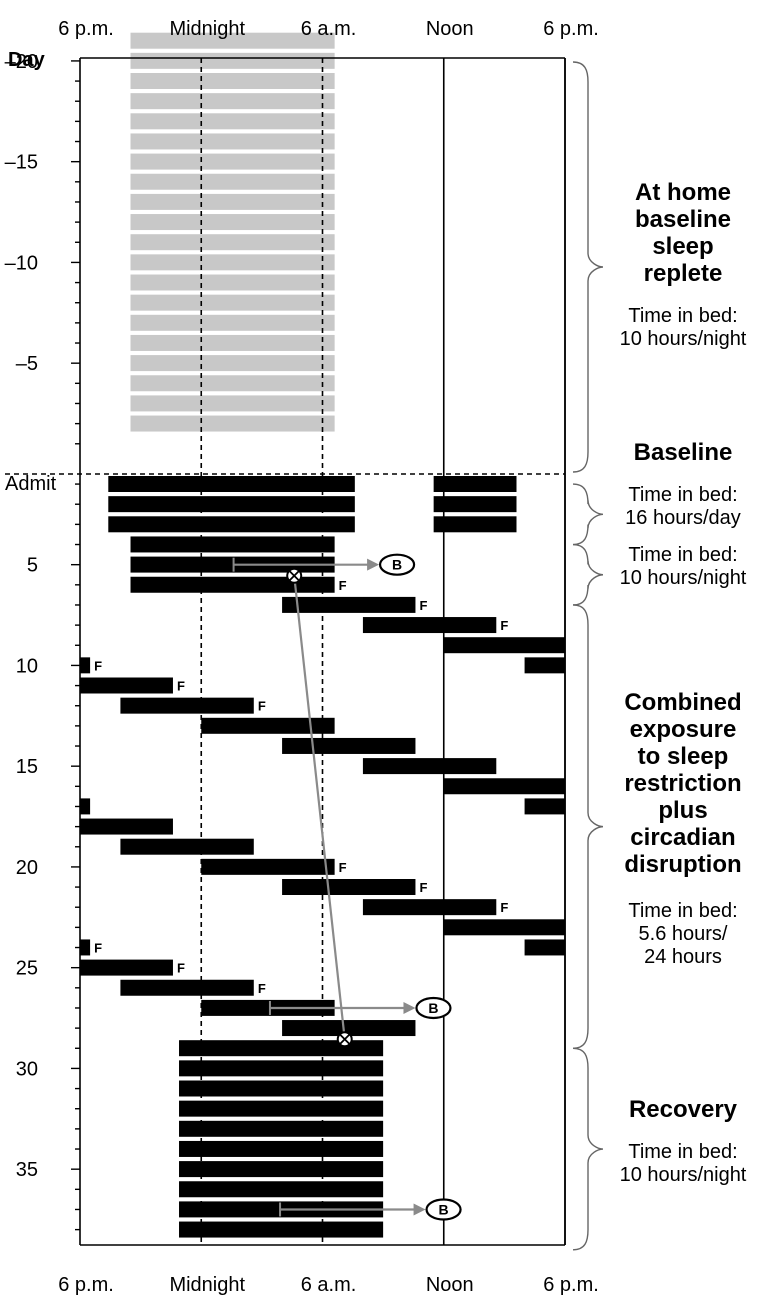 The image size is (770, 1304). I want to click on y-tick-label: 20, so click(27, 868).